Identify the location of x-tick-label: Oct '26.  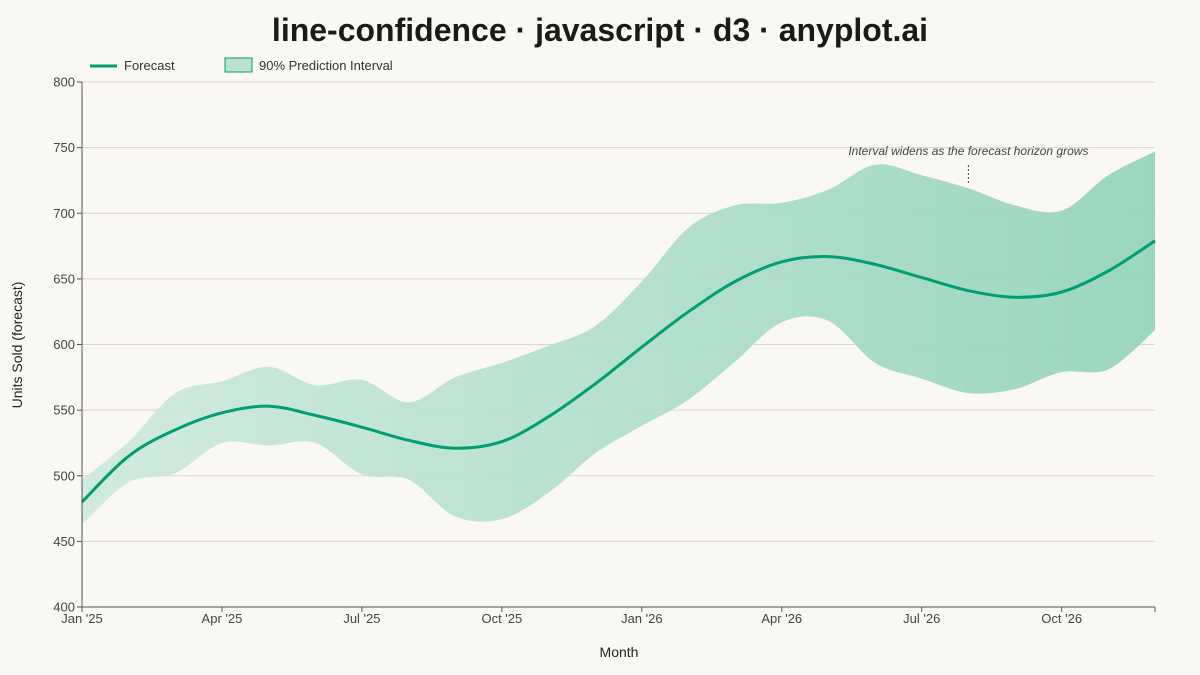
(1061, 618).